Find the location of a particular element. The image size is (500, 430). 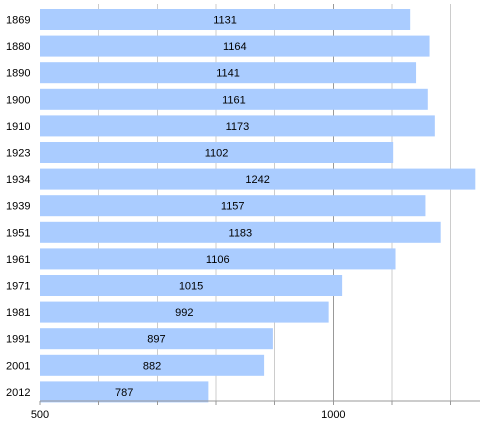

bar-1991 is located at coordinates (156, 339).